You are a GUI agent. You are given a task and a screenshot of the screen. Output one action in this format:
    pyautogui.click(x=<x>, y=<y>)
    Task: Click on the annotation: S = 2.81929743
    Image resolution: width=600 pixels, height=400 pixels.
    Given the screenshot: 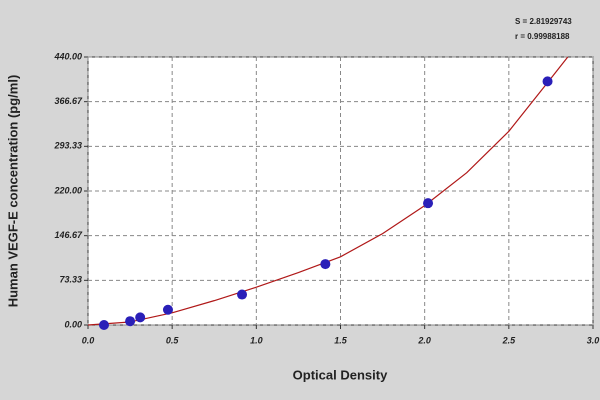 What is the action you would take?
    pyautogui.click(x=543, y=21)
    